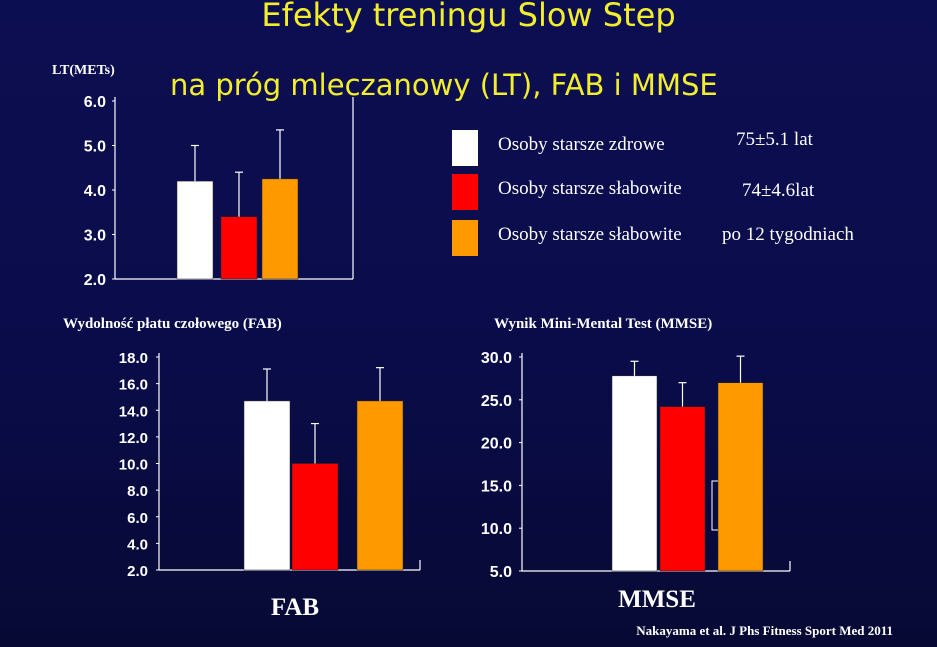 This screenshot has height=647, width=937. Describe the element at coordinates (590, 234) in the screenshot. I see `legend-label-frail-after: Osoby starsze słabowite` at that location.